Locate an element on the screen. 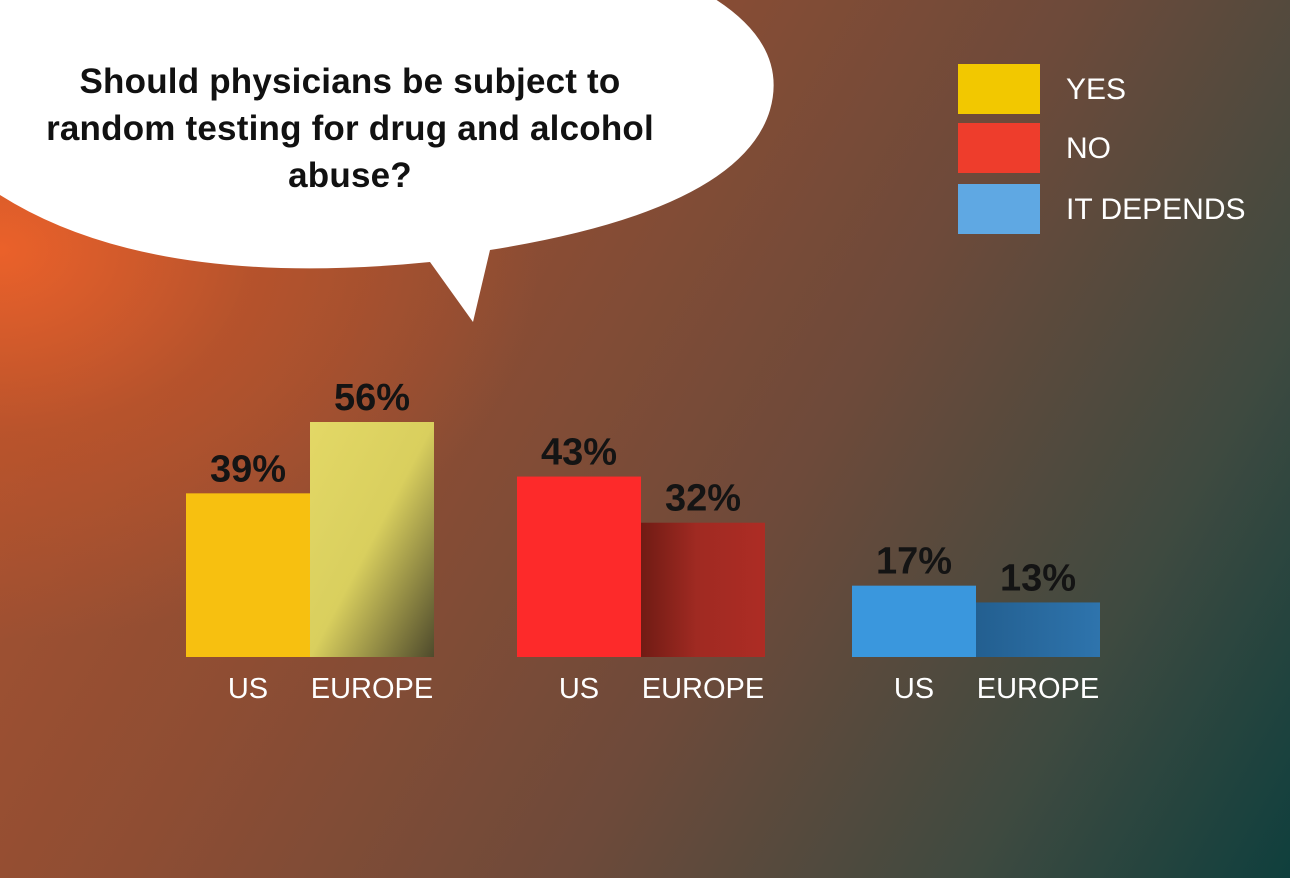 Image resolution: width=1290 pixels, height=878 pixels. legend-swatch-yes is located at coordinates (999, 89).